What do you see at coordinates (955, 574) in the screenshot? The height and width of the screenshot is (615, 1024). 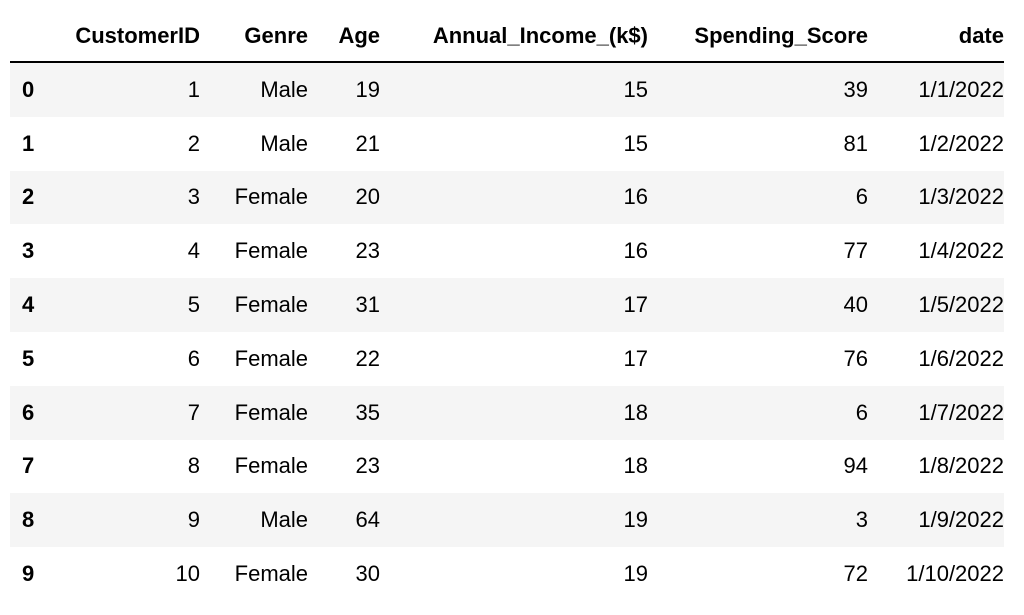 I see `cell-date: 1/10/2022` at bounding box center [955, 574].